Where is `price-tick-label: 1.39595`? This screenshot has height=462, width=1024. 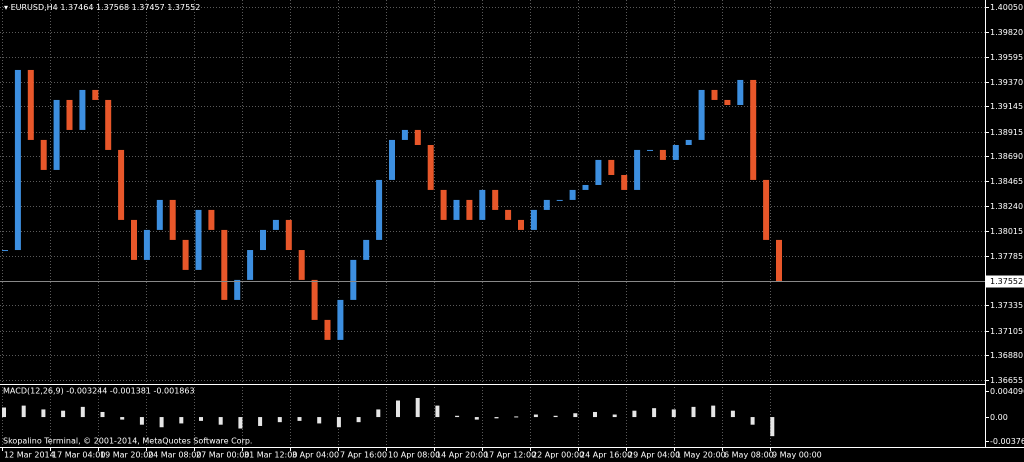 price-tick-label: 1.39595 is located at coordinates (1006, 57).